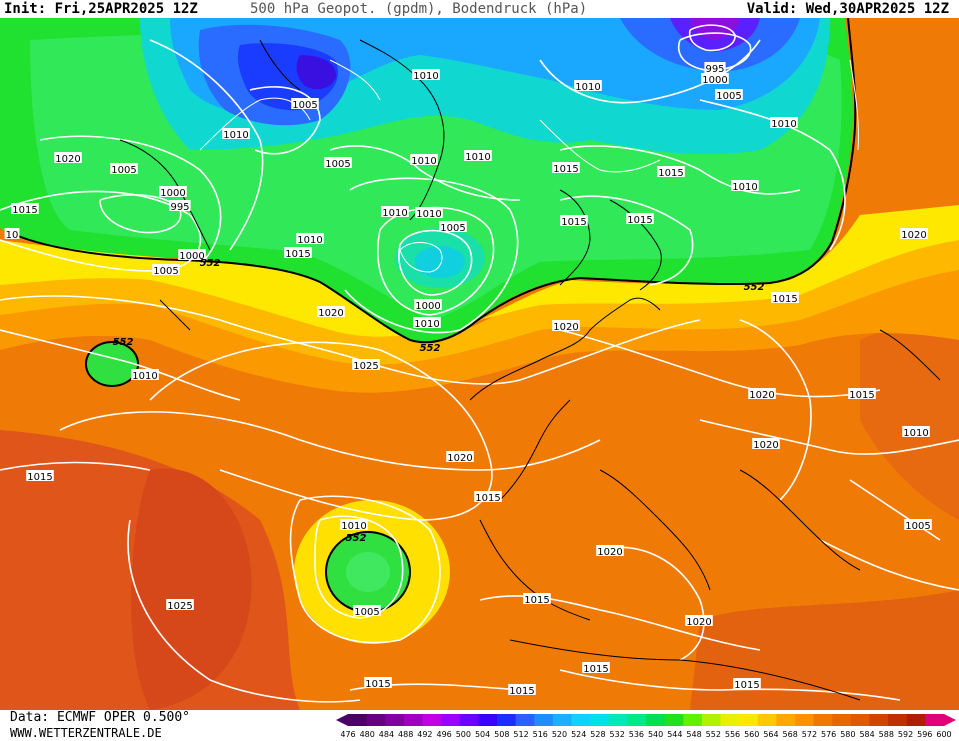 This screenshot has height=741, width=959. I want to click on color-scale-tick-label: 572, so click(809, 734).